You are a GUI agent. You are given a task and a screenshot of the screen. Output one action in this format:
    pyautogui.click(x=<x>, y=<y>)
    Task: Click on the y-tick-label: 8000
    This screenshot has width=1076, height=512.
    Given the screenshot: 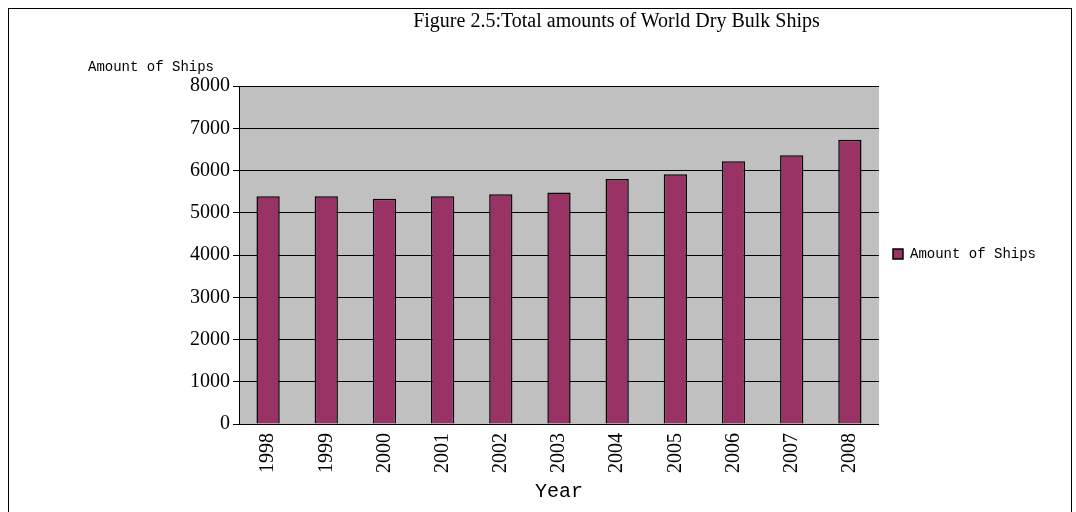 What is the action you would take?
    pyautogui.click(x=210, y=84)
    